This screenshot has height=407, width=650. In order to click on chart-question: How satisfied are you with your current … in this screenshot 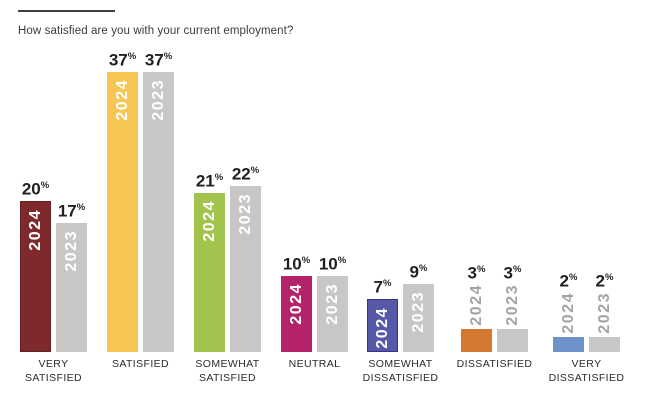, I will do `click(156, 31)`.